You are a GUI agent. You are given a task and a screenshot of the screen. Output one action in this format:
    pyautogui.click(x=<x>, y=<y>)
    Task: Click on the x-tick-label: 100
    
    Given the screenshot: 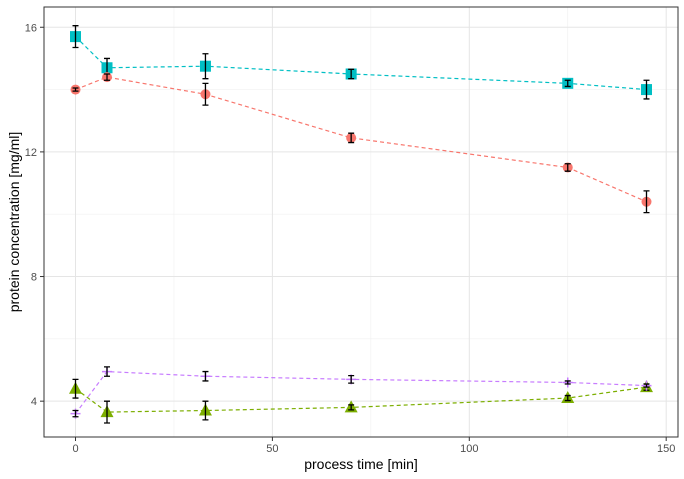 What is the action you would take?
    pyautogui.click(x=469, y=449)
    